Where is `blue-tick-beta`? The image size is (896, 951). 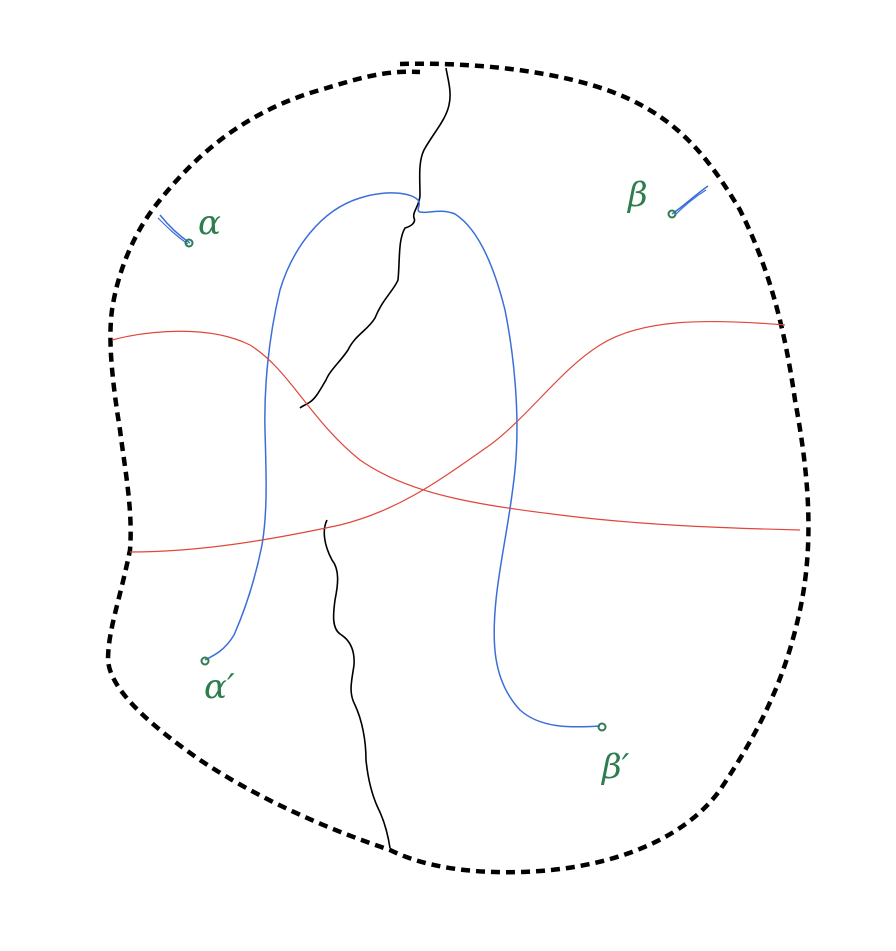
blue-tick-beta is located at coordinates (690, 200).